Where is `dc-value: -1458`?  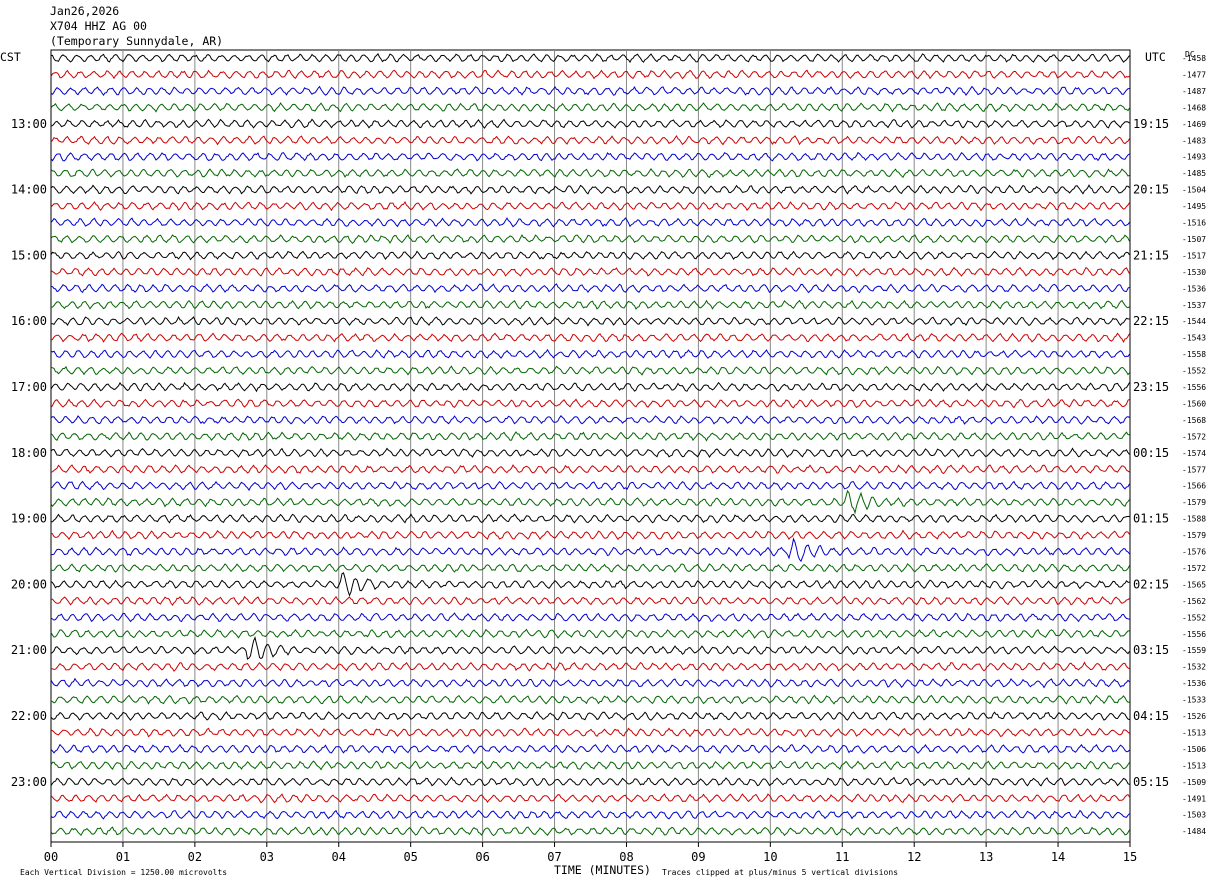 dc-value: -1458 is located at coordinates (1194, 58).